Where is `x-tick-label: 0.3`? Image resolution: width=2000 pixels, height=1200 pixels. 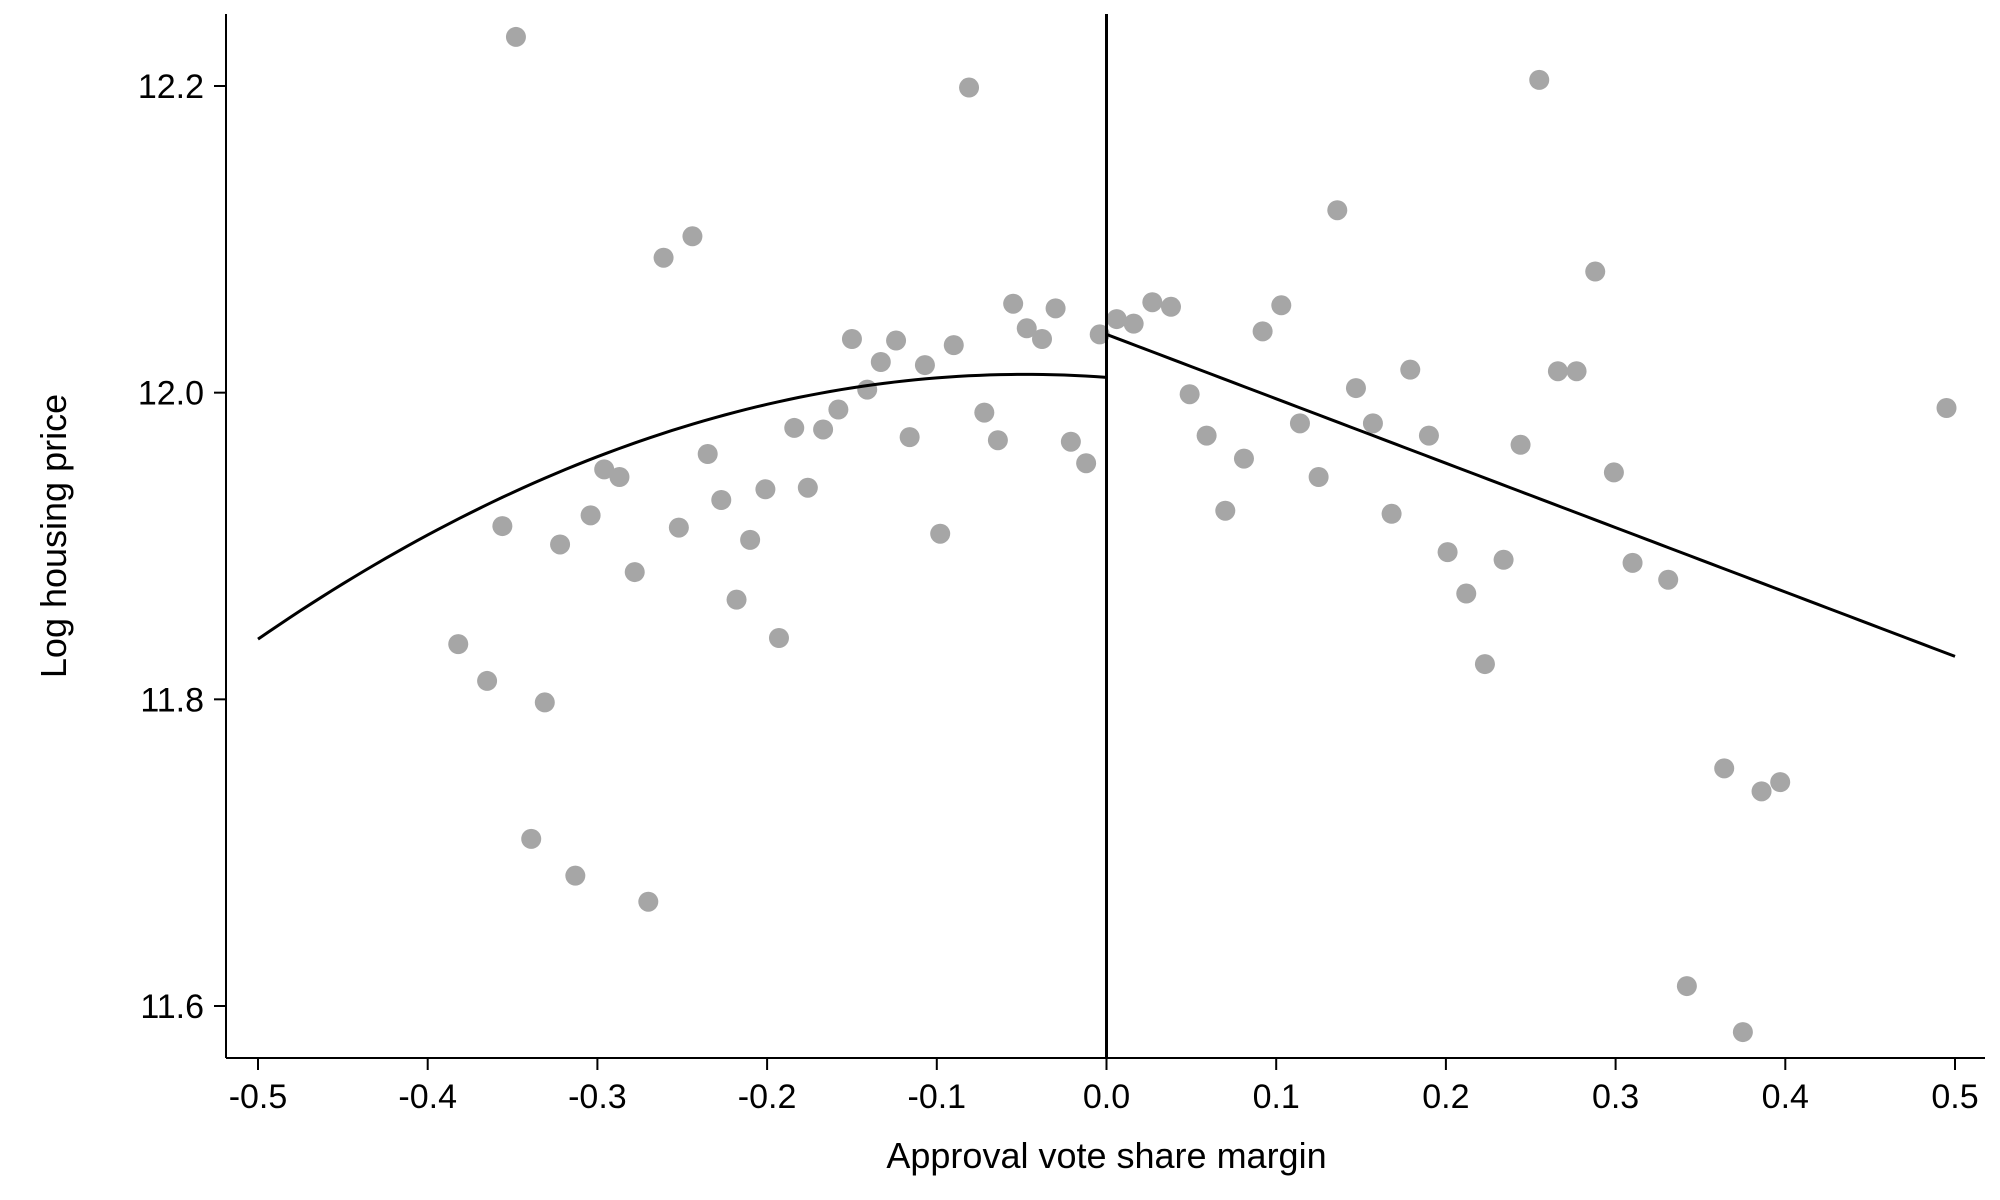
x-tick-label: 0.3 is located at coordinates (1615, 1097).